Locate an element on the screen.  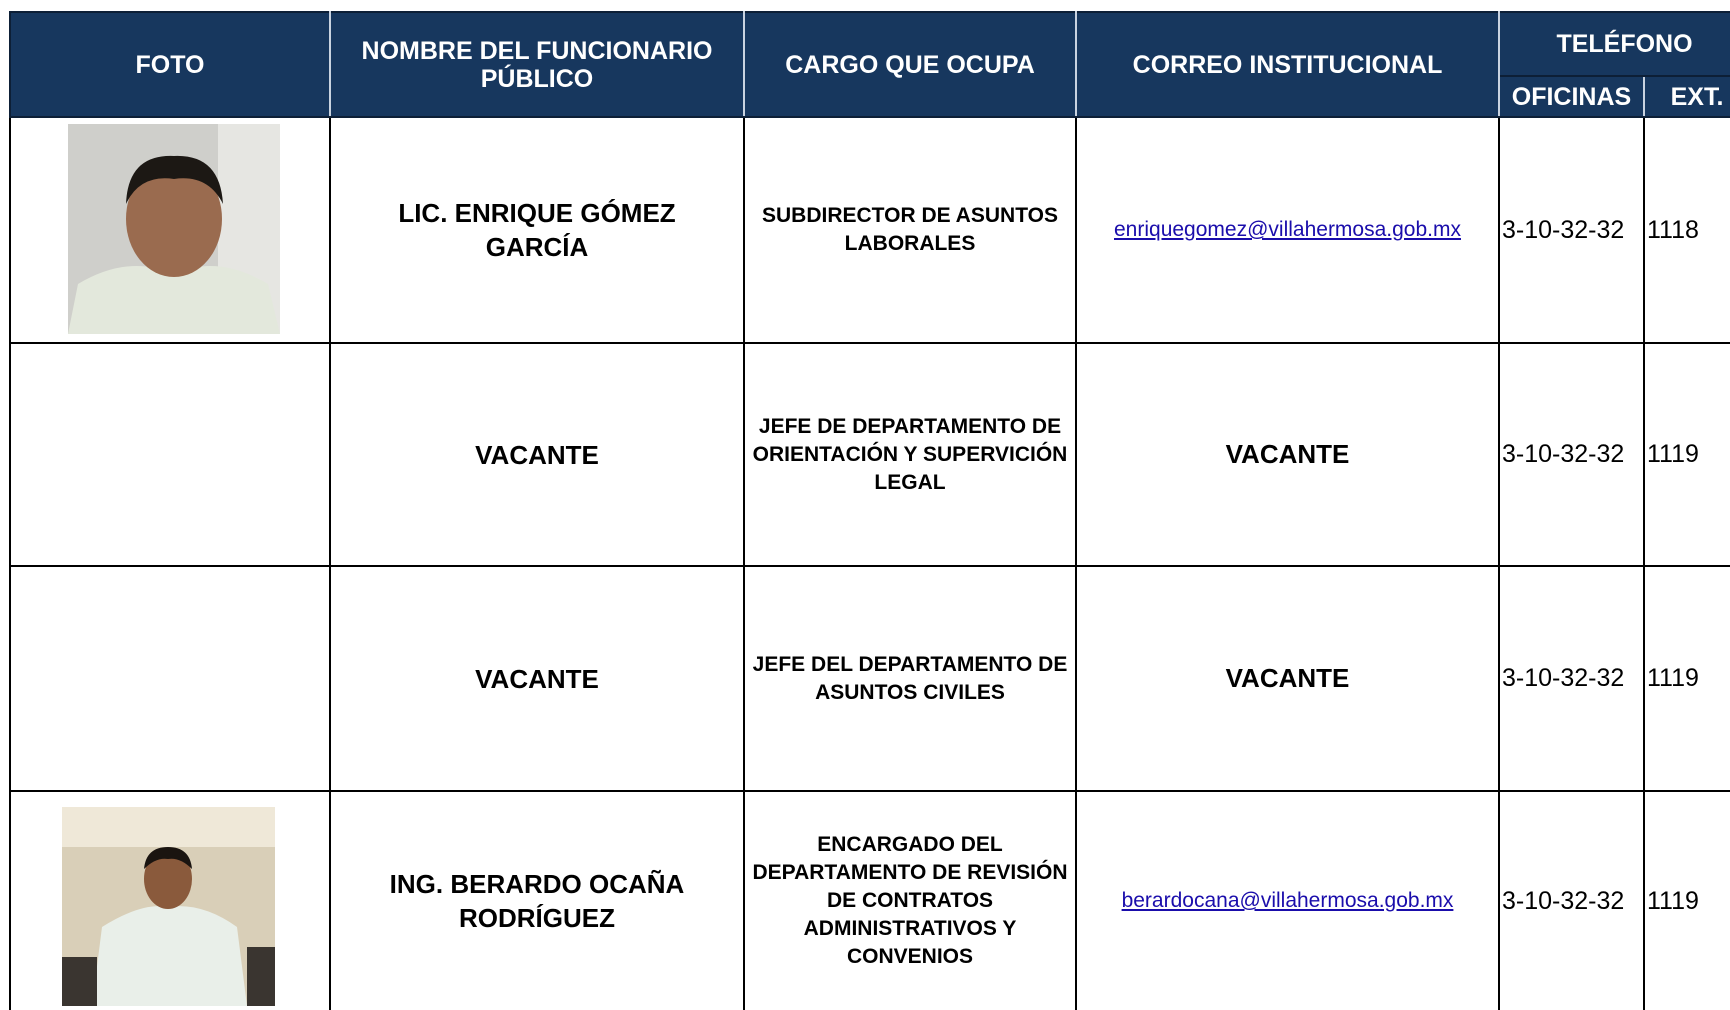
header-cell: NOMBRE DEL FUNCIONARIO PÚBLICO is located at coordinates (537, 64).